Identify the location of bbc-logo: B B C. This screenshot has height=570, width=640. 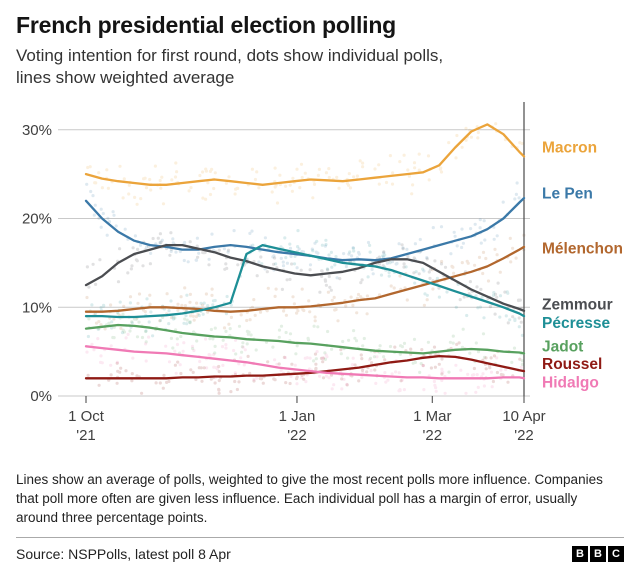
(598, 554).